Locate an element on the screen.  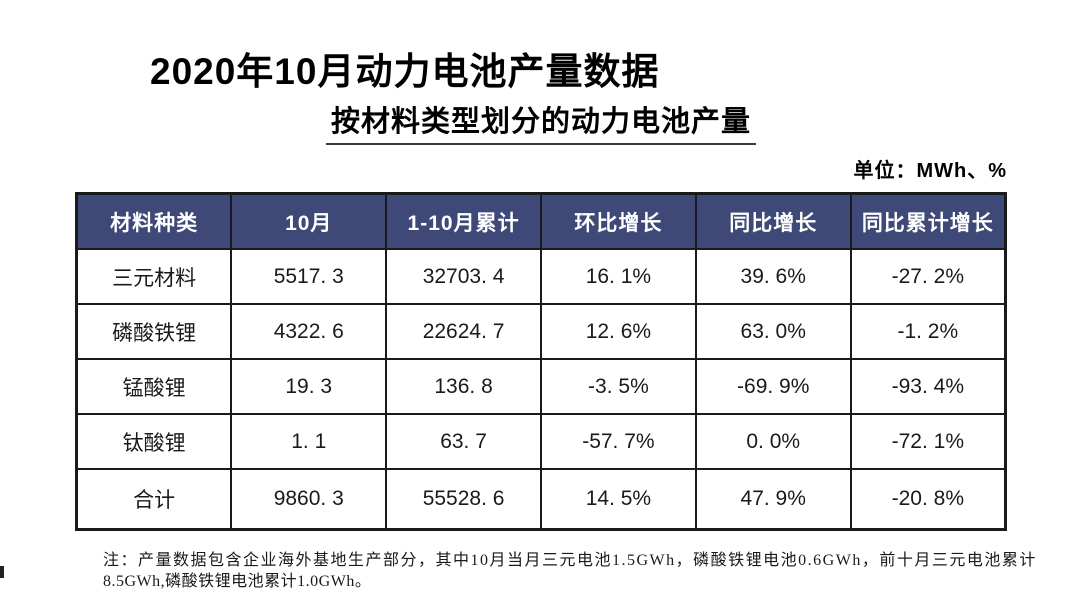
value-cell: 16. 1% is located at coordinates (618, 276).